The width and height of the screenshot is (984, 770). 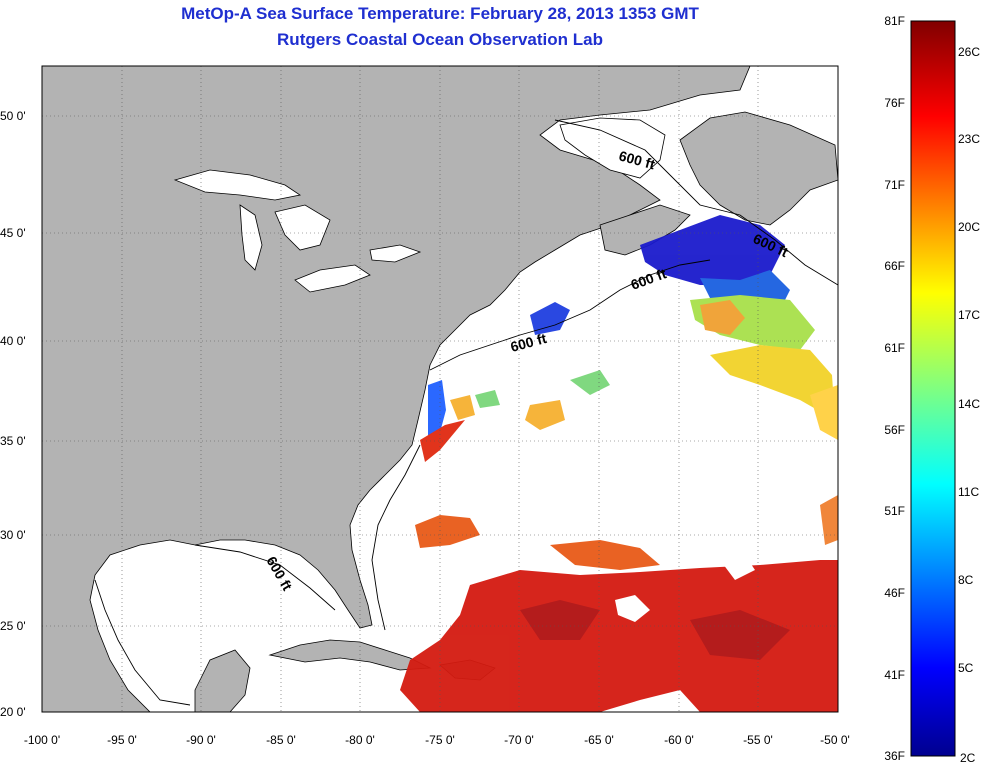 What do you see at coordinates (360, 740) in the screenshot?
I see `lon-tick: -80 0'` at bounding box center [360, 740].